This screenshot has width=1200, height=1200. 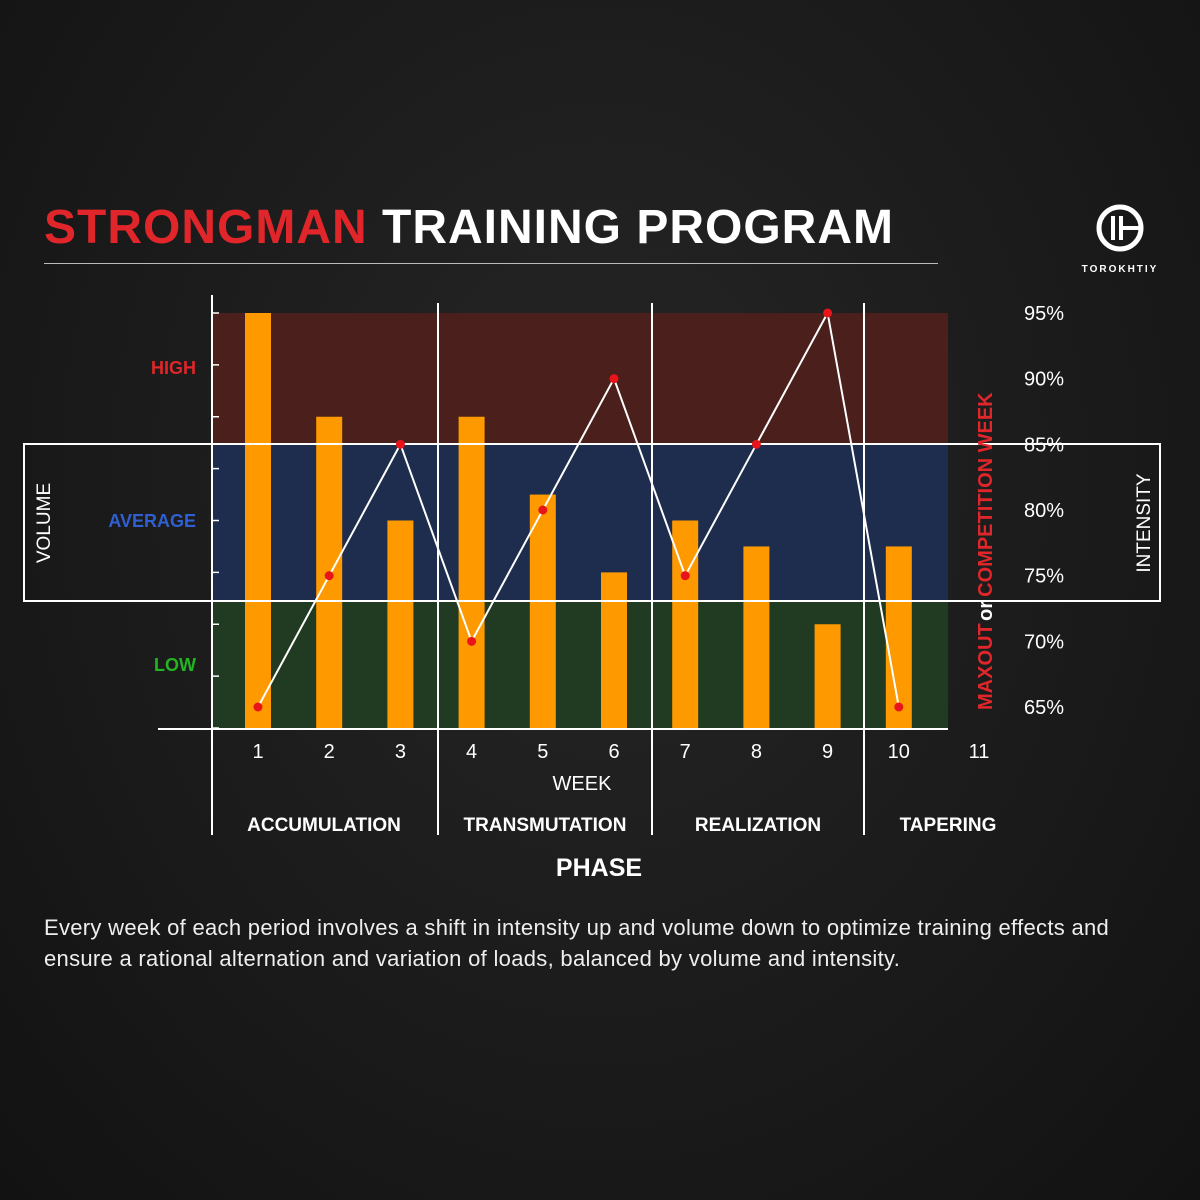 I want to click on volume-level-label: HIGH, so click(x=173, y=368).